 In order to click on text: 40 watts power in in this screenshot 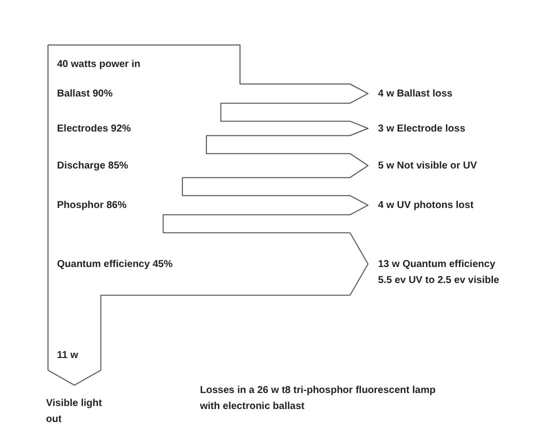, I will do `click(98, 64)`.